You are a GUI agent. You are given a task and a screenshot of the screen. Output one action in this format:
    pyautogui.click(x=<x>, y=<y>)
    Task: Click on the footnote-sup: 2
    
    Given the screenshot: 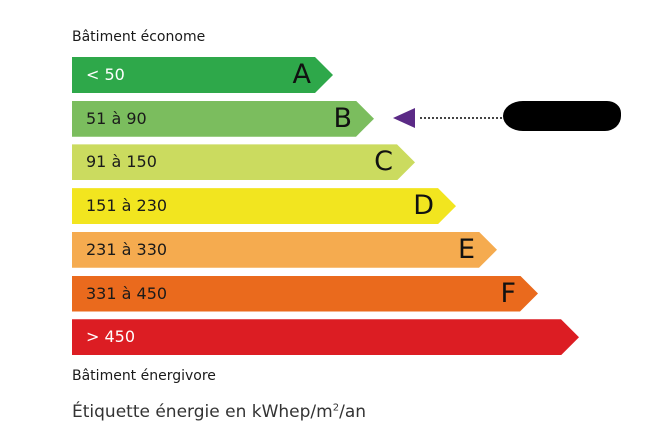 What is the action you would take?
    pyautogui.click(x=336, y=408)
    